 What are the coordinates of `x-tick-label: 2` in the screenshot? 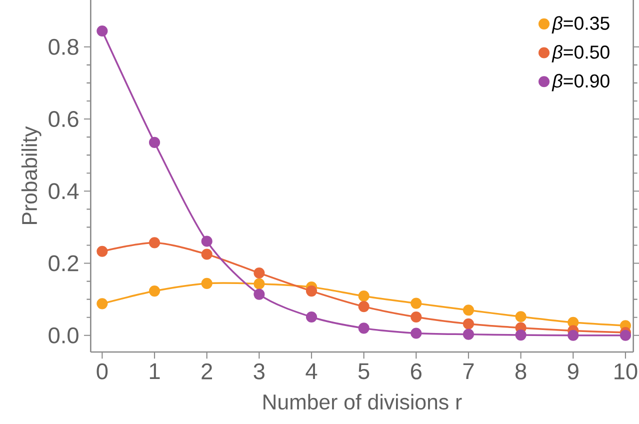 It's located at (207, 371).